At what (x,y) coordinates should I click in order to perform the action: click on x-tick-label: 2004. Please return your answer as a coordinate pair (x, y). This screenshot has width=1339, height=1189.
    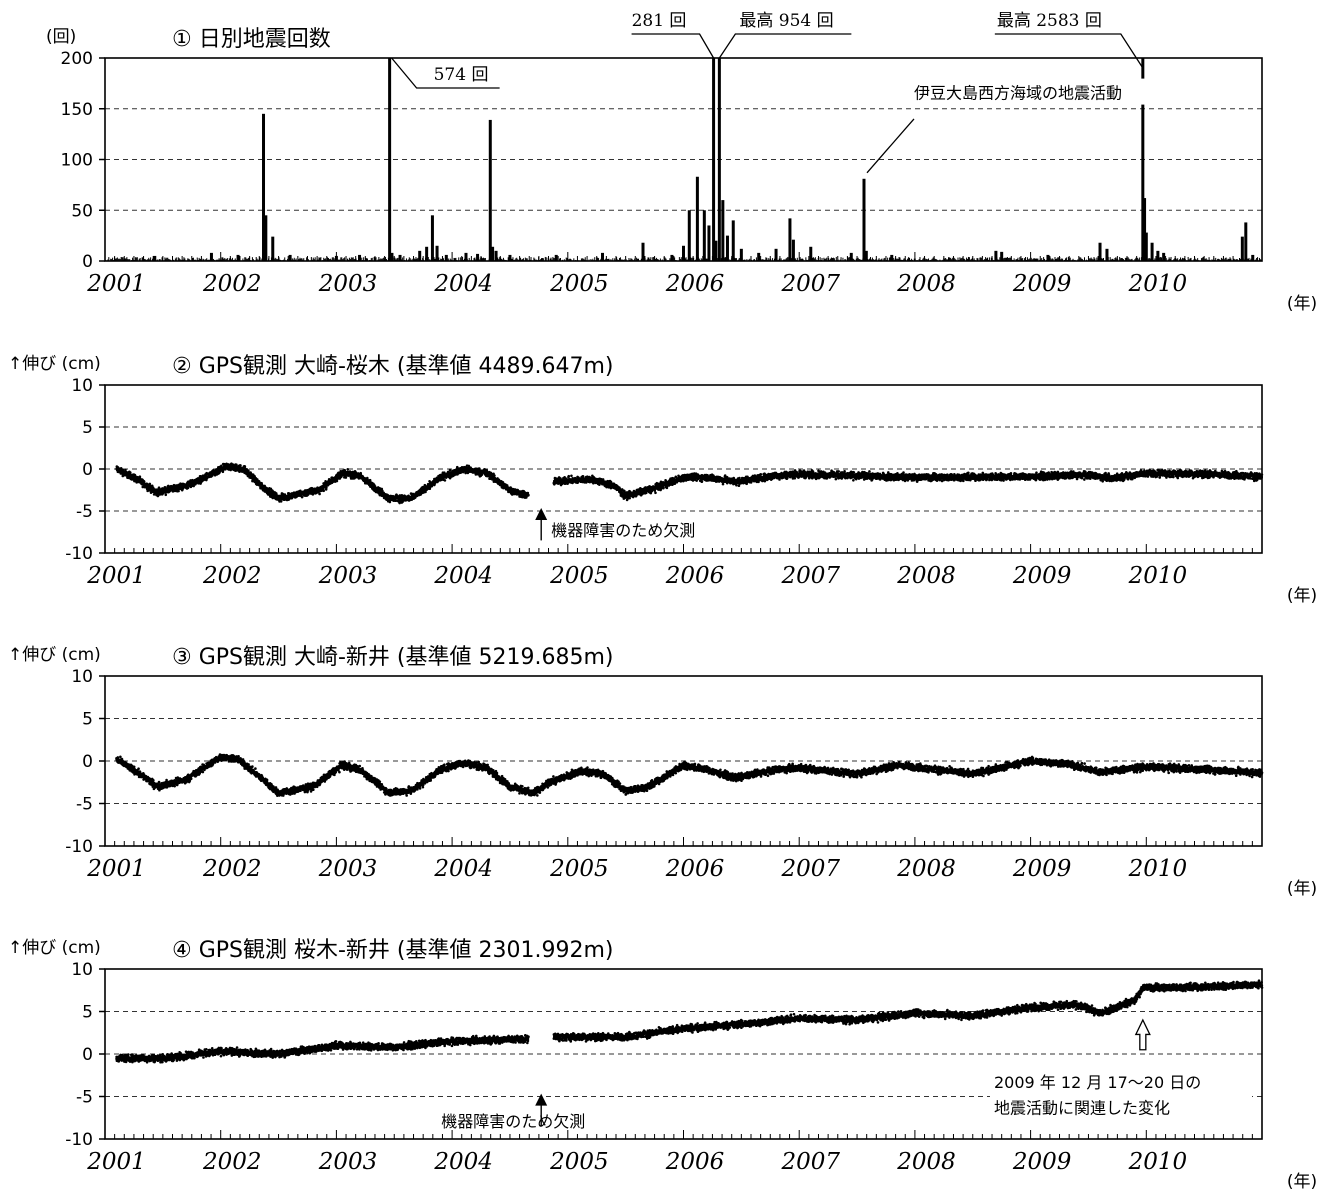
    Looking at the image, I should click on (463, 576).